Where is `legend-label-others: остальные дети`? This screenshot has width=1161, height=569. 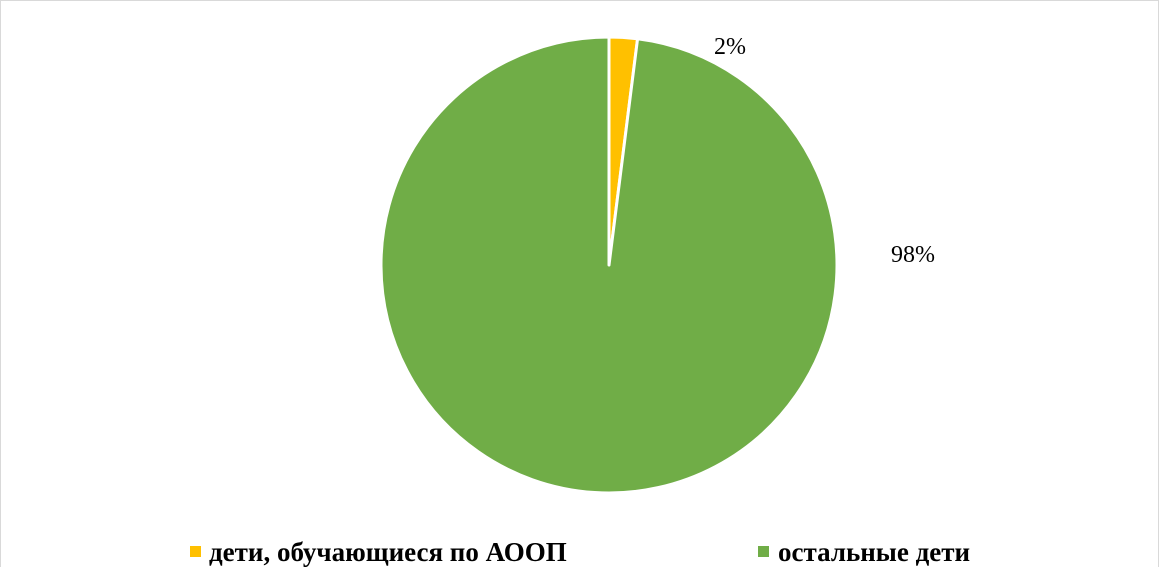
legend-label-others: остальные дети is located at coordinates (874, 552).